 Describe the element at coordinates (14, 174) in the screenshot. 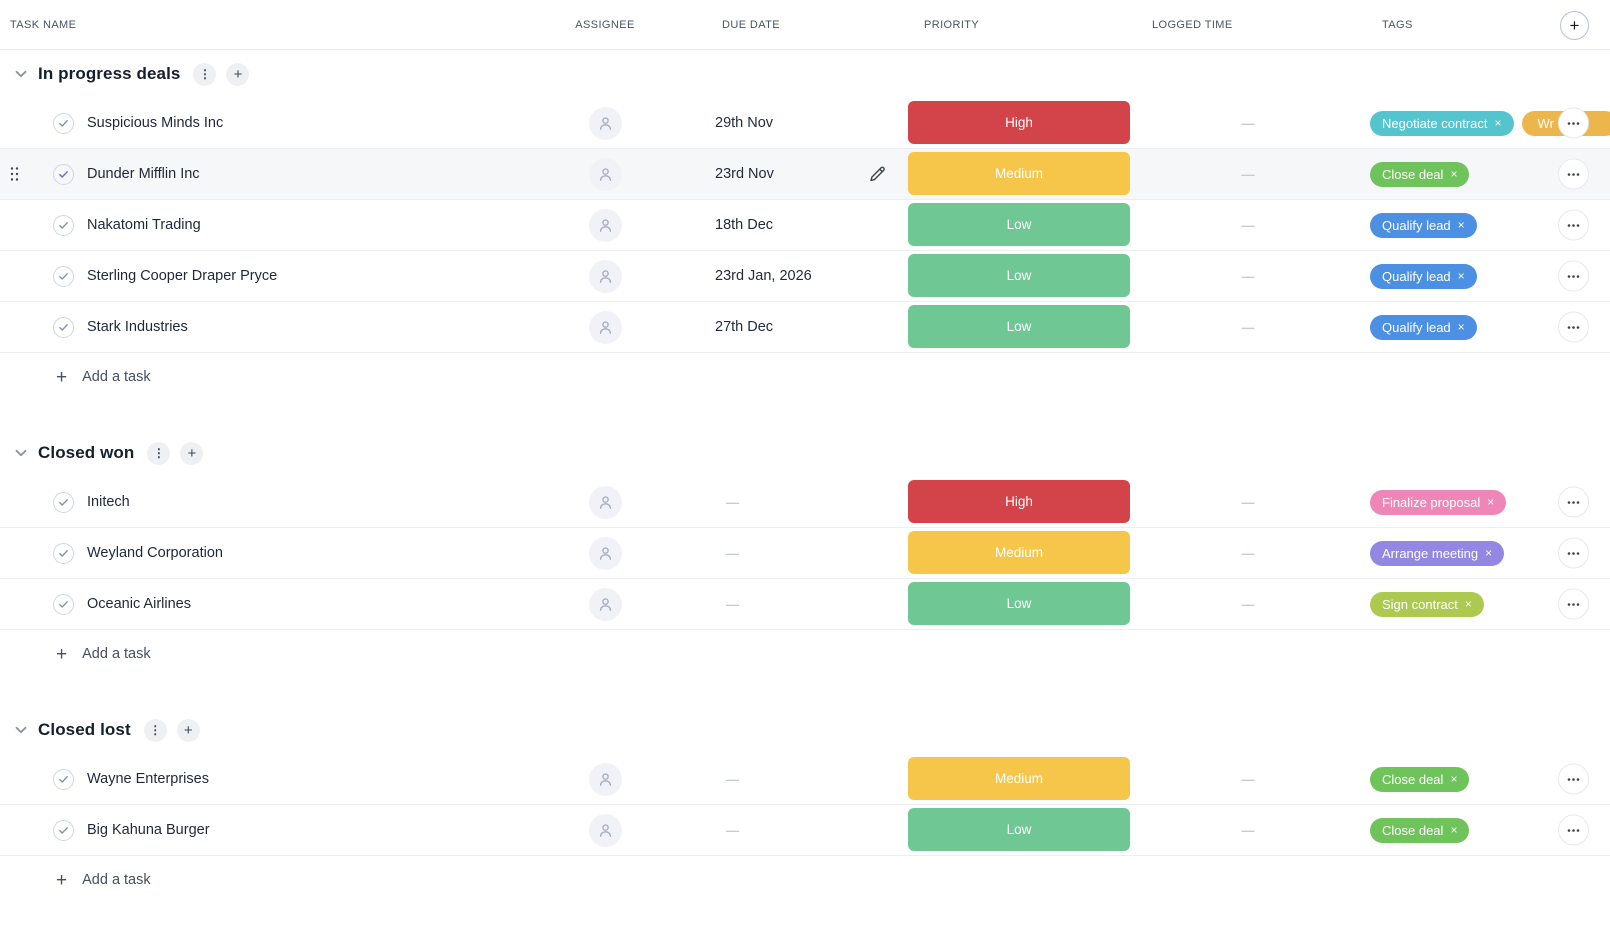

I see `drag-handle-icon` at that location.